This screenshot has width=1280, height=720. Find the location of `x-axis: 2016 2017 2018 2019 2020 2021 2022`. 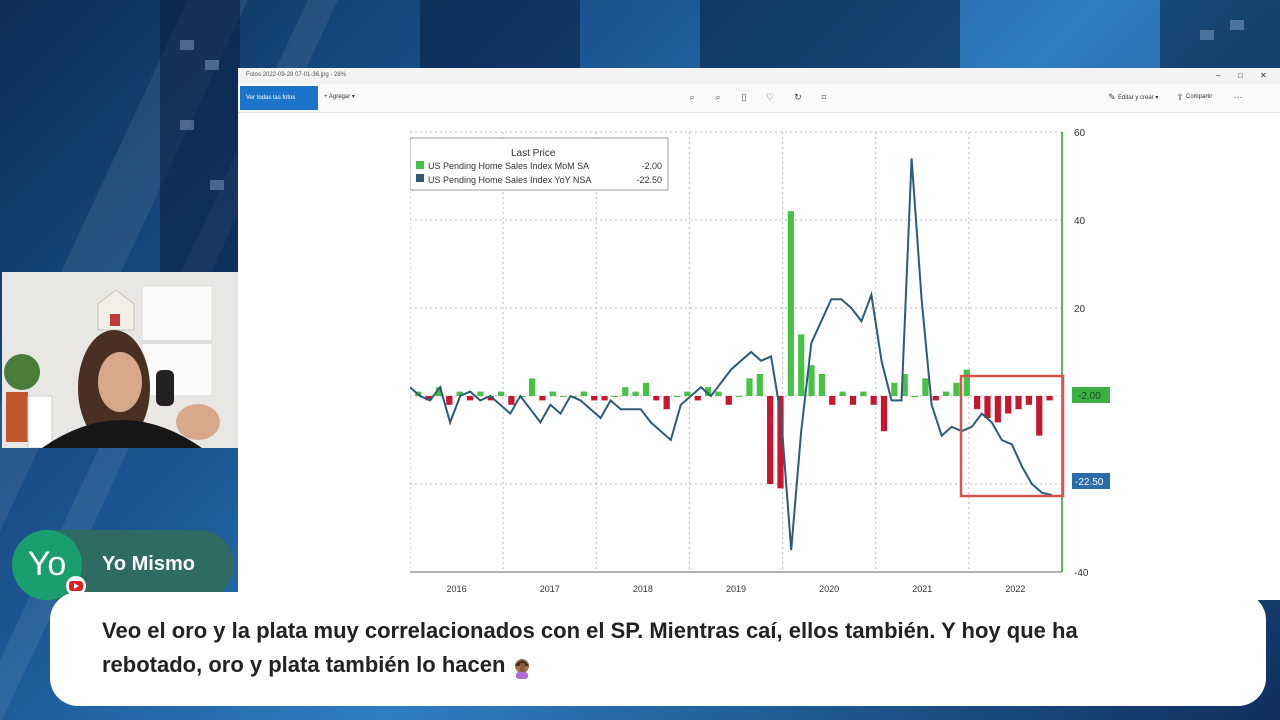

x-axis: 2016 2017 2018 2019 2020 2021 2022 is located at coordinates (736, 582).